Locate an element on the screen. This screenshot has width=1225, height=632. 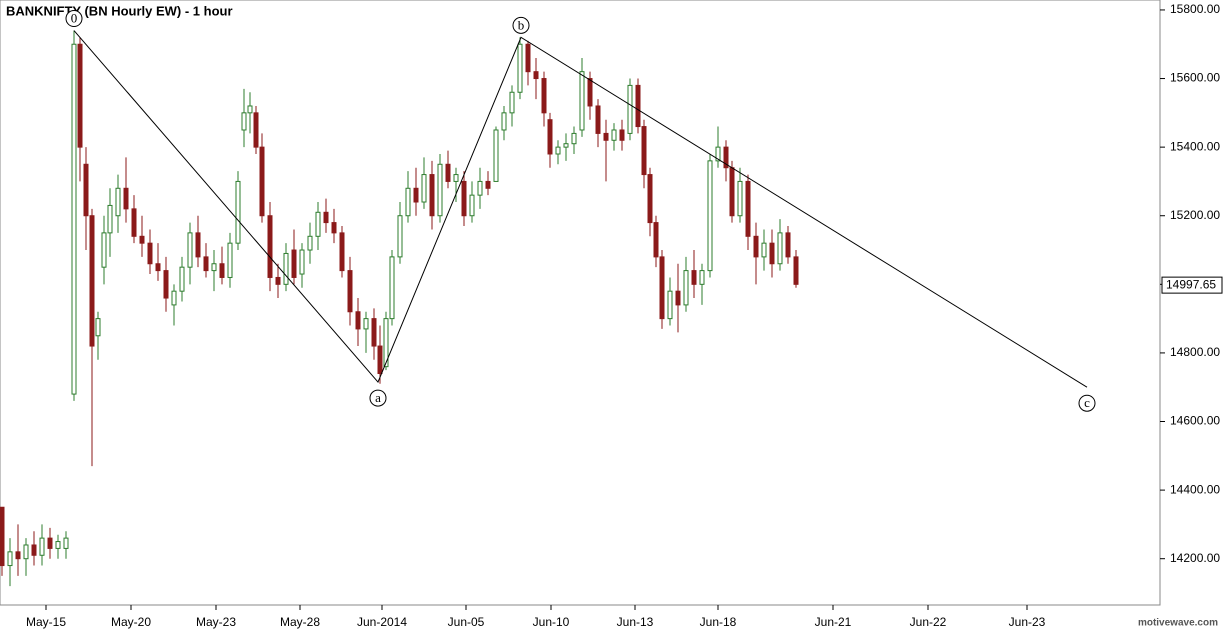
last-price-label: 14997.65 is located at coordinates (1191, 284).